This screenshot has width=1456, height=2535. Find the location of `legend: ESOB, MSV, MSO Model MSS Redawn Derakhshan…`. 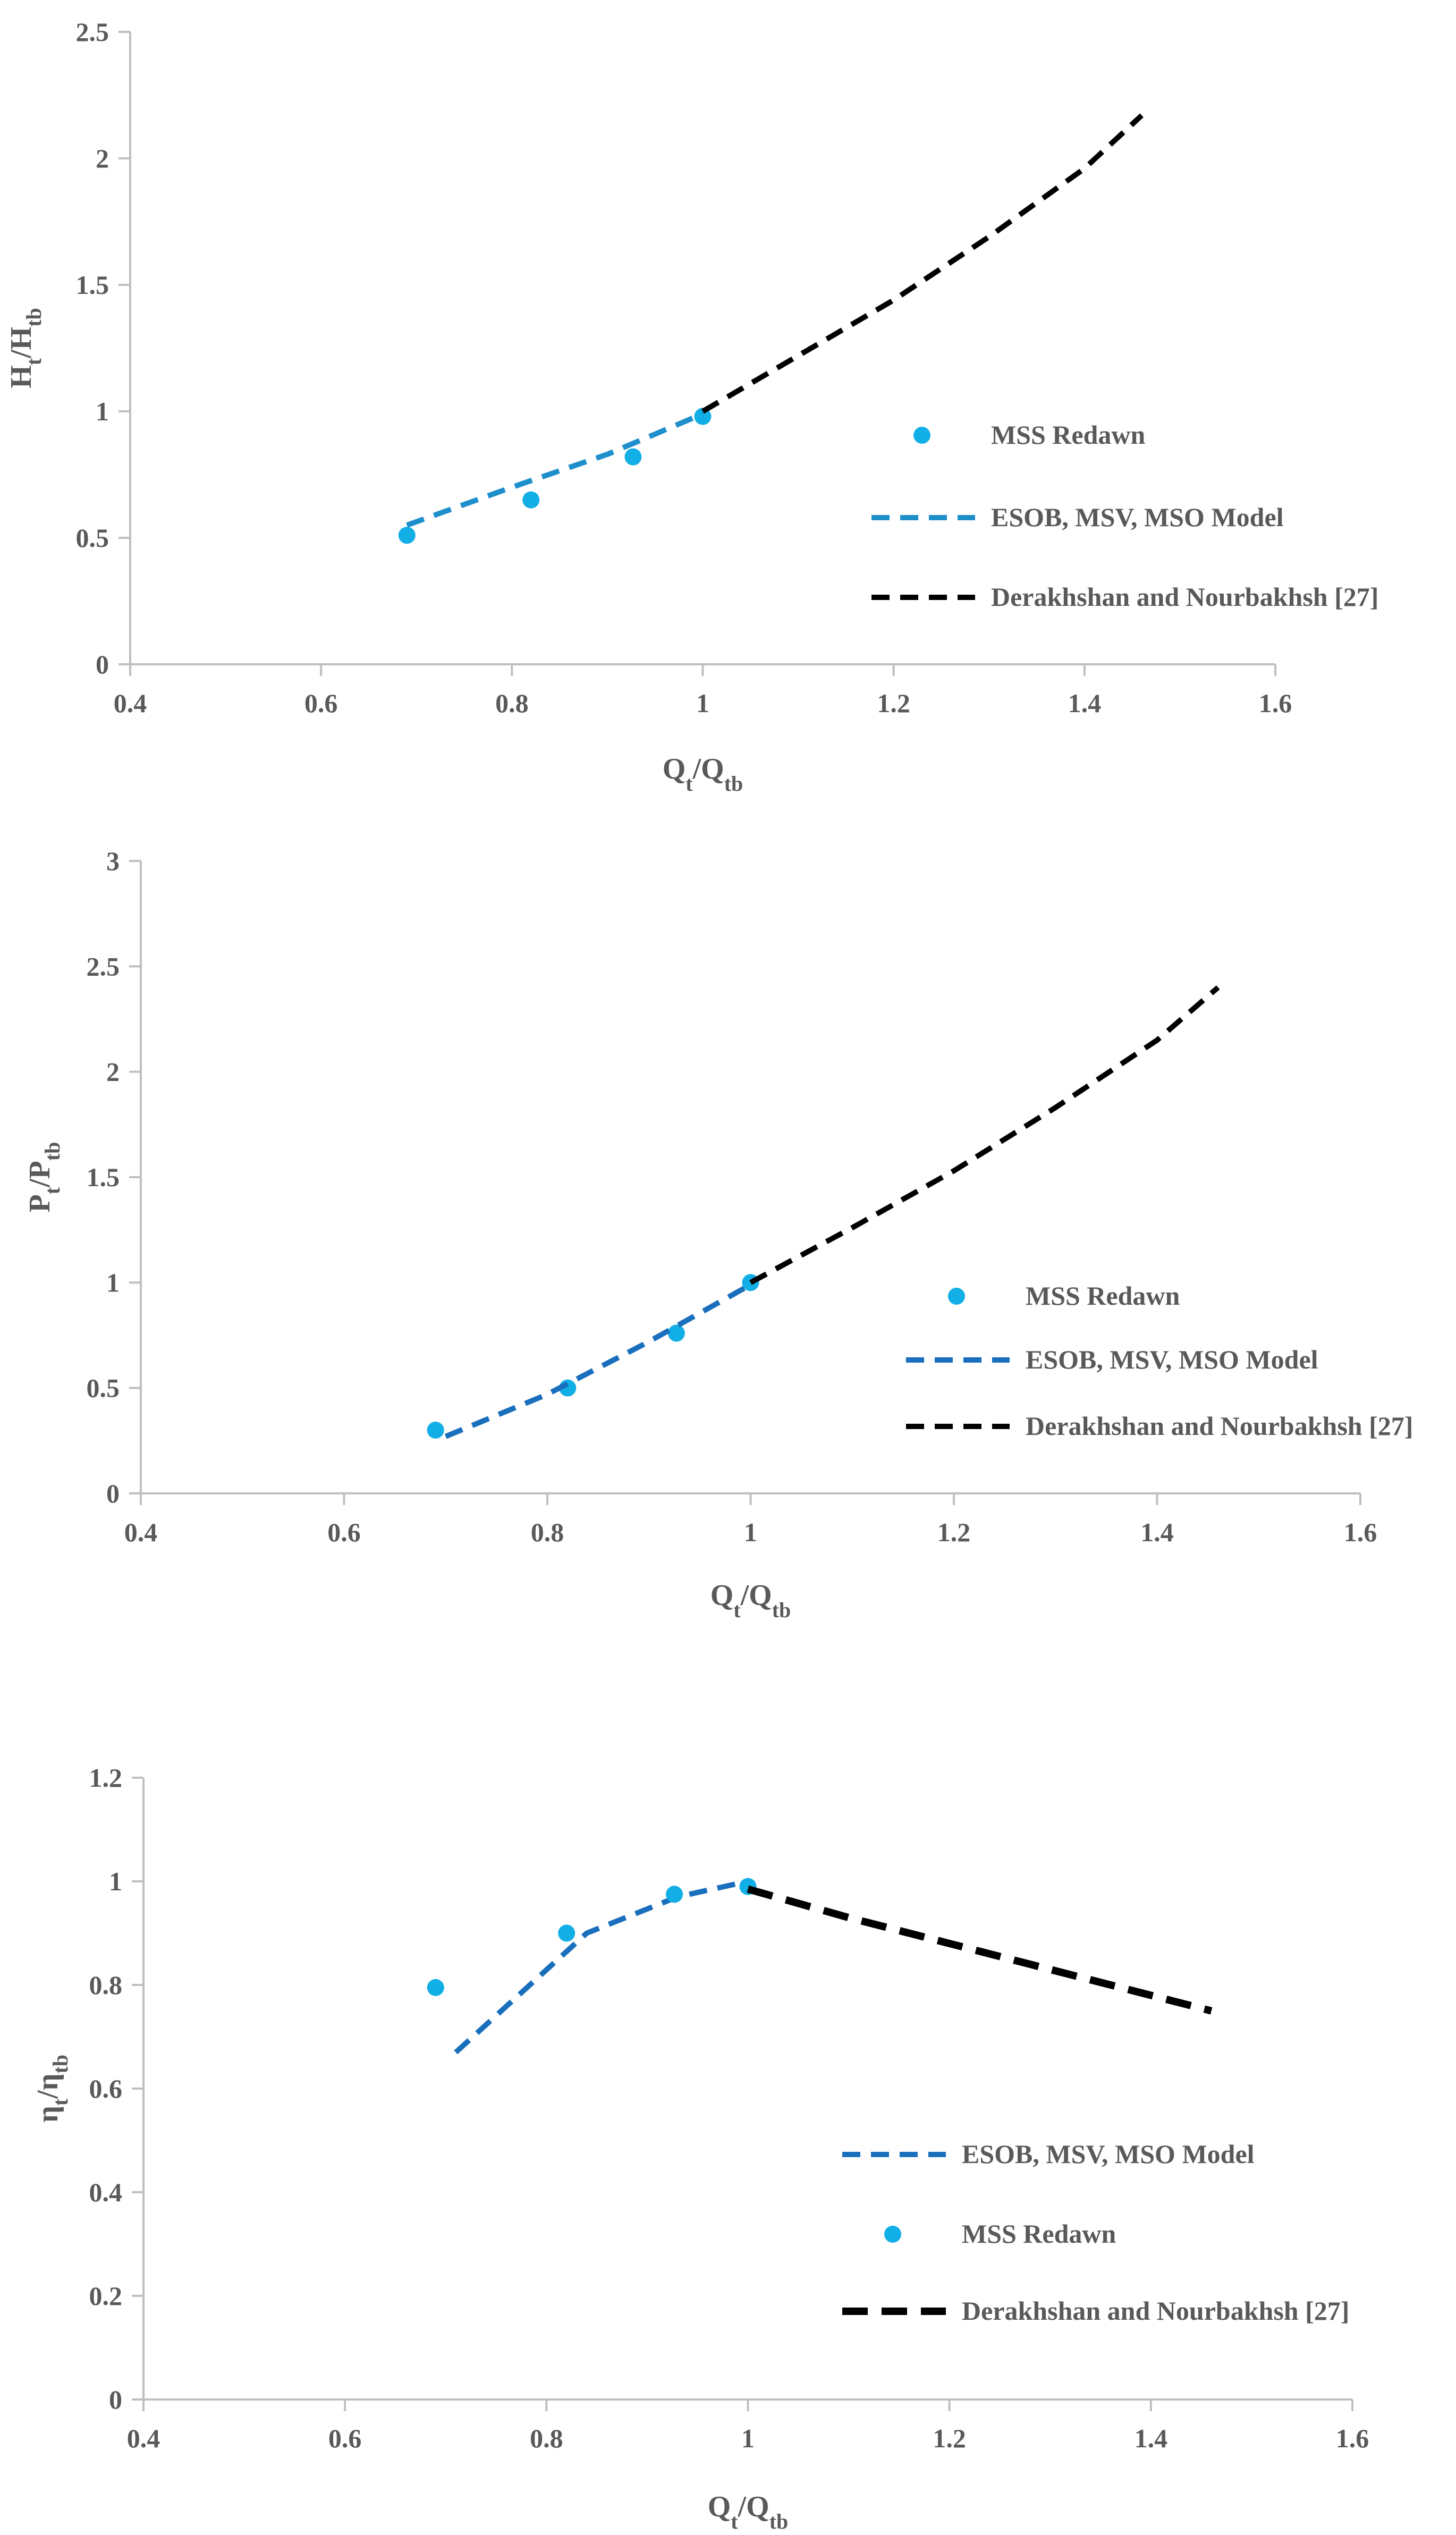

legend: ESOB, MSV, MSO Model MSS Redawn Derakhshan… is located at coordinates (1095, 2232).